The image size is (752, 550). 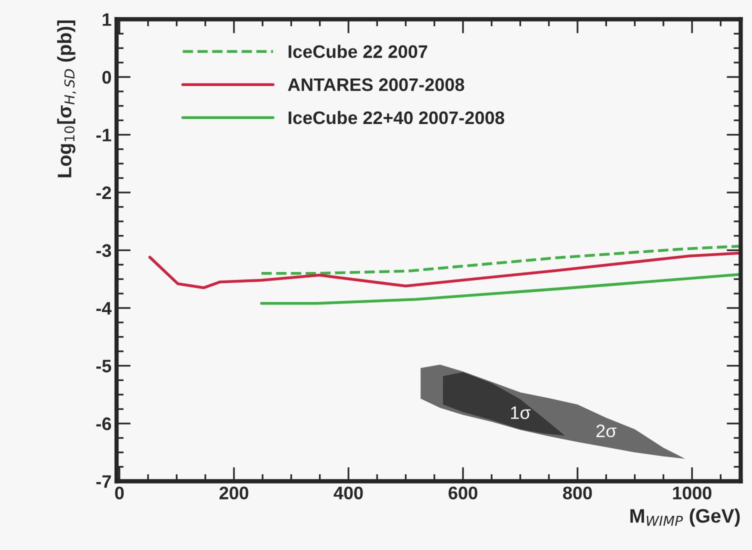 What do you see at coordinates (234, 493) in the screenshot?
I see `x-tick-label: 200` at bounding box center [234, 493].